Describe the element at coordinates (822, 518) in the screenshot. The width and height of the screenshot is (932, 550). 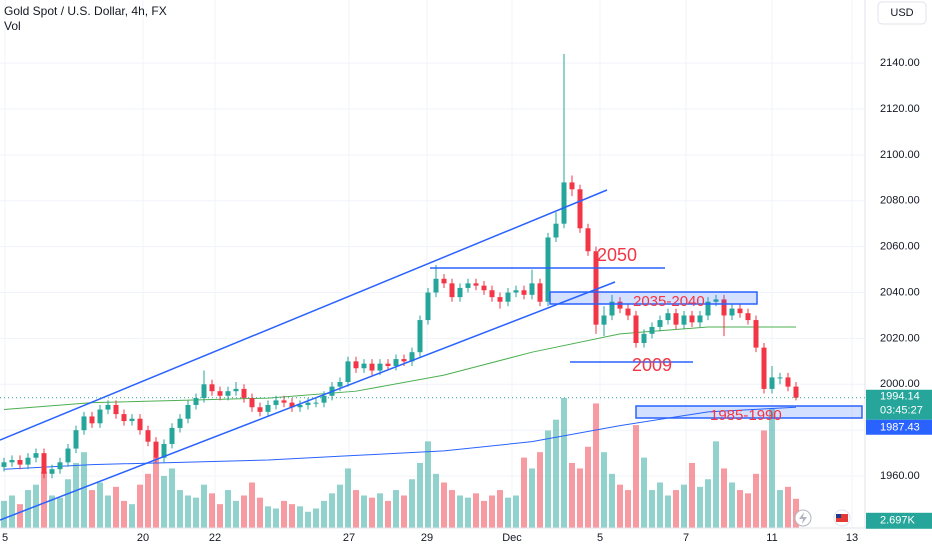
I see `bottom-icons` at that location.